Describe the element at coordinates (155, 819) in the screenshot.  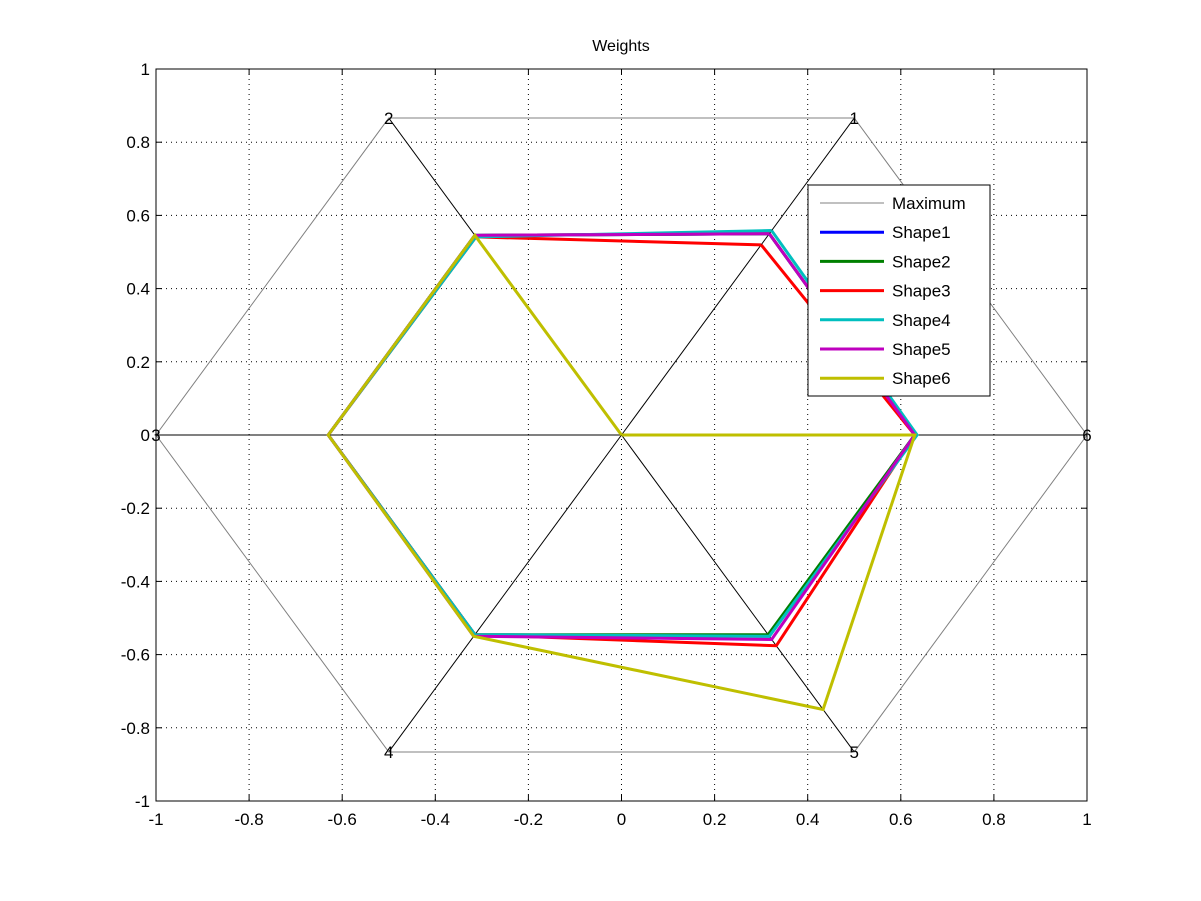
I see `x-tick-label: -1` at that location.